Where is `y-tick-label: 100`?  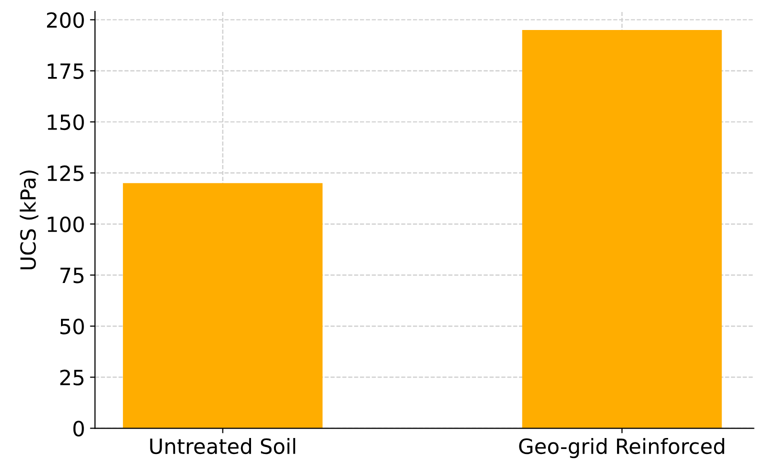
y-tick-label: 100 is located at coordinates (66, 224).